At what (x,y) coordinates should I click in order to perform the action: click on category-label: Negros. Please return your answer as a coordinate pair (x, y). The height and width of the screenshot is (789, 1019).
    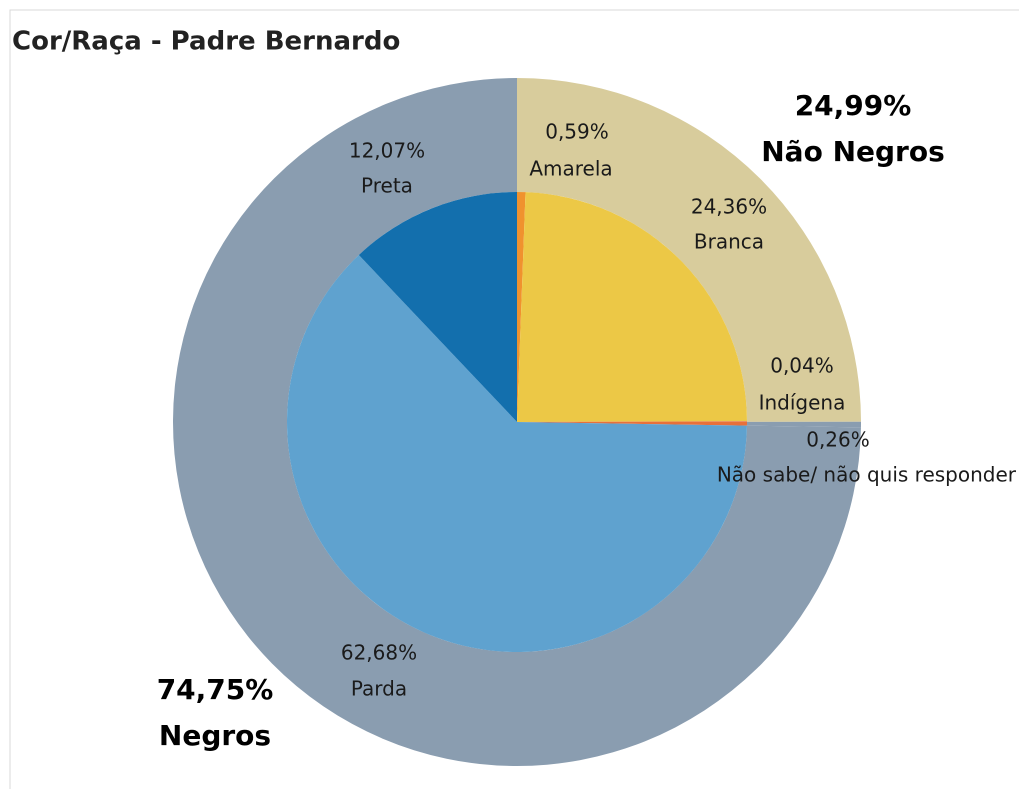
    Looking at the image, I should click on (215, 735).